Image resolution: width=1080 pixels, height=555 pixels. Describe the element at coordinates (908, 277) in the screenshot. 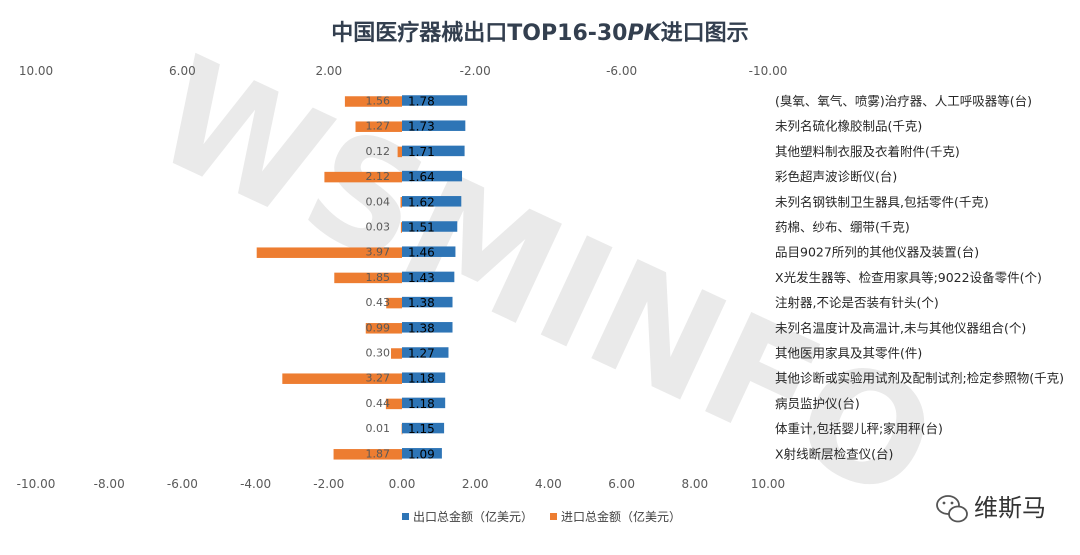

I see `category-label: X光发生器等、检查用家具等;9022设备零件(个)` at that location.